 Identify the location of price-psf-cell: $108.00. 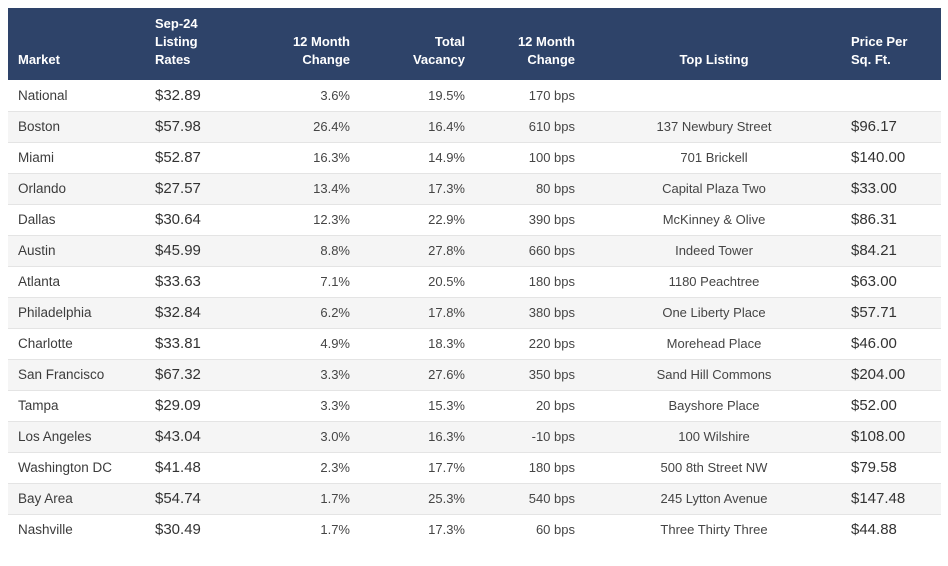
(893, 436).